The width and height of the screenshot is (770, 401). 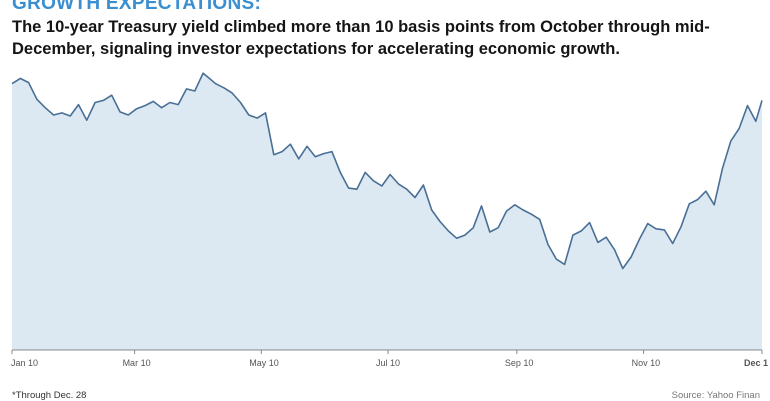 I want to click on source-credit: Source: Yahoo Finan, so click(x=715, y=395).